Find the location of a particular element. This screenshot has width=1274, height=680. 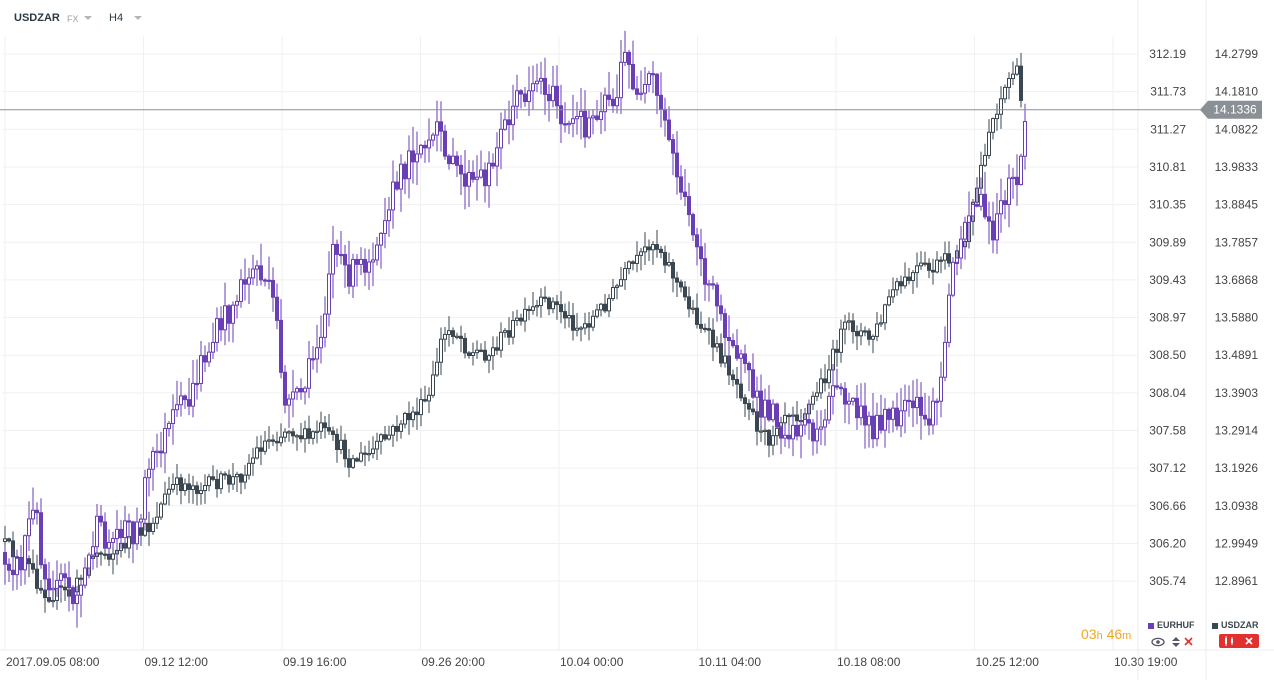

left-axis-tick-label: 307.58 is located at coordinates (1167, 431).